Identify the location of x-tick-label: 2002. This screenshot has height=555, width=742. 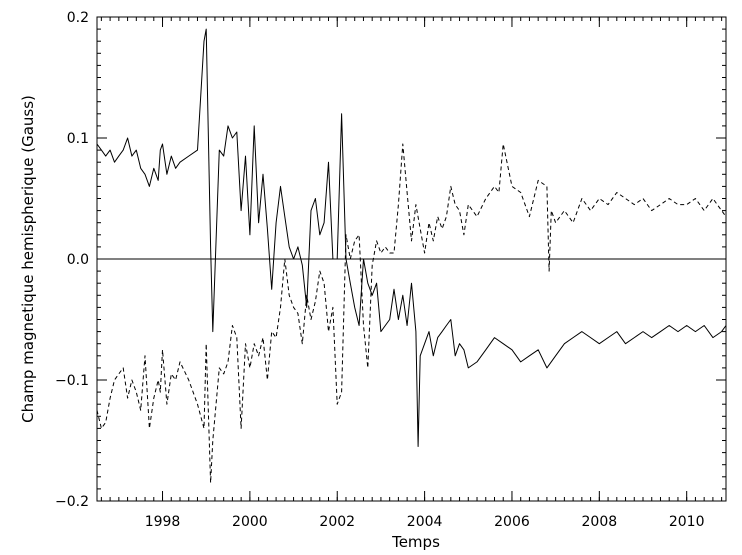
(337, 522).